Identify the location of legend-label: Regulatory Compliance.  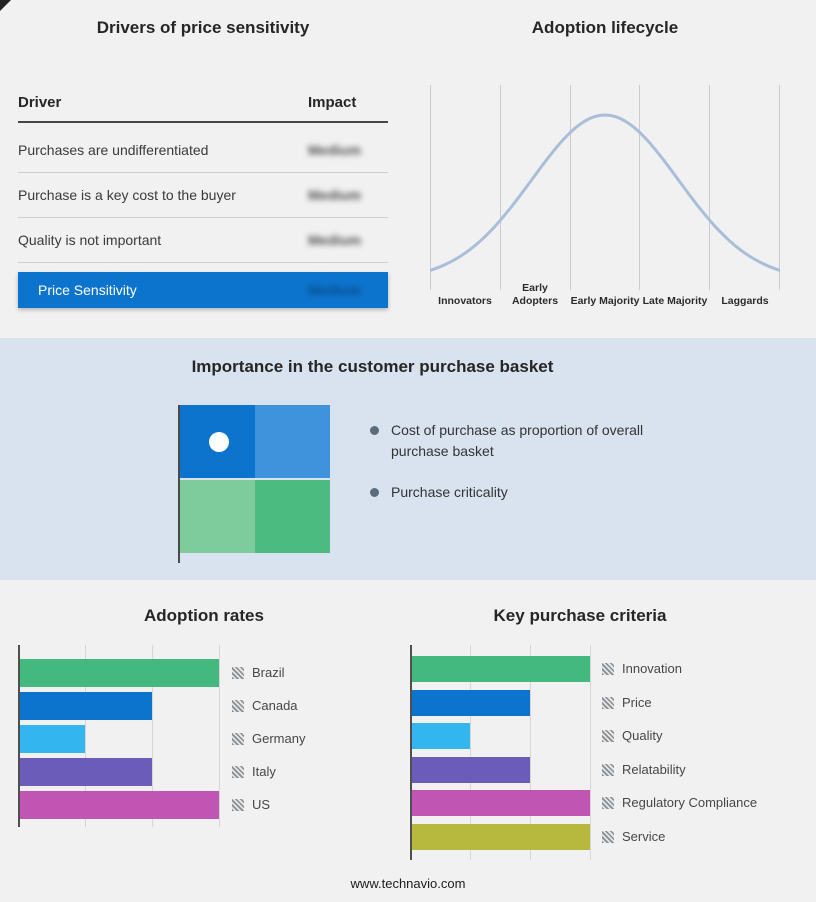
(690, 802).